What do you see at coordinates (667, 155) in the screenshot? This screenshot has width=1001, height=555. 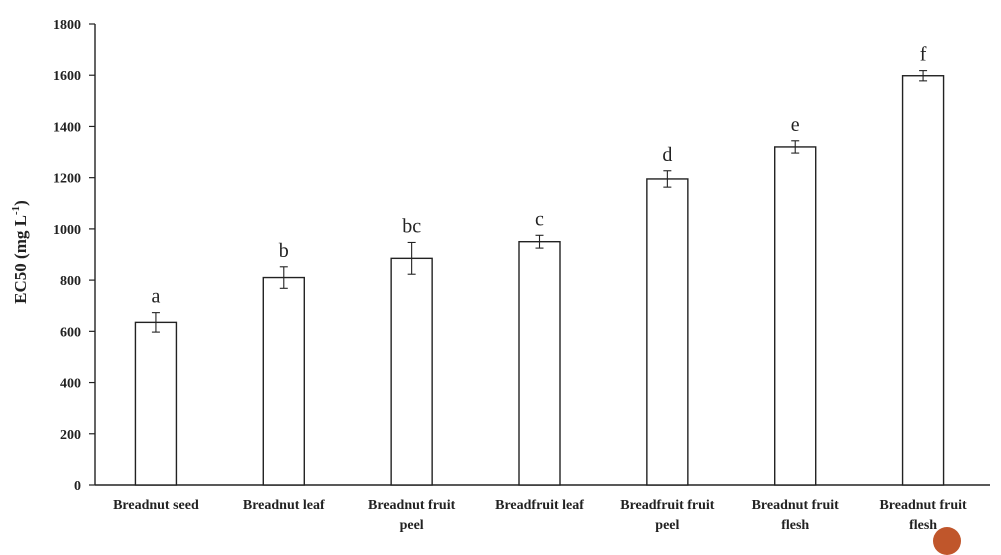 I see `significance-label: d` at bounding box center [667, 155].